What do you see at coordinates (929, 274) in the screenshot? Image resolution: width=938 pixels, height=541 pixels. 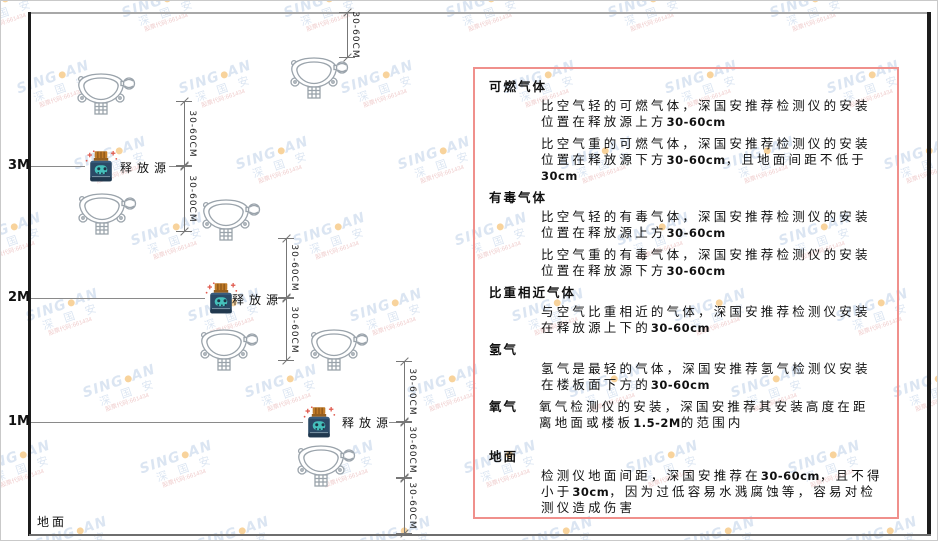 I see `right-wall-line` at bounding box center [929, 274].